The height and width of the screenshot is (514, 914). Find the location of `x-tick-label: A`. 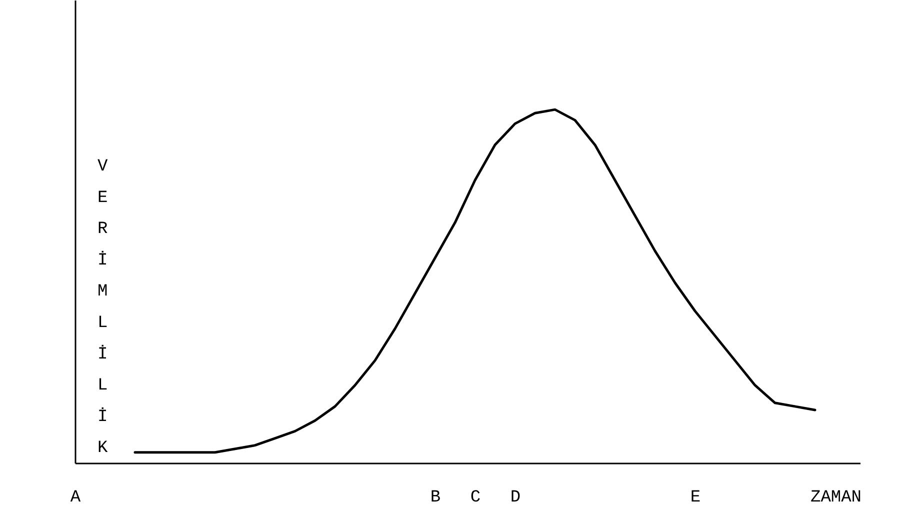

x-tick-label: A is located at coordinates (76, 498).